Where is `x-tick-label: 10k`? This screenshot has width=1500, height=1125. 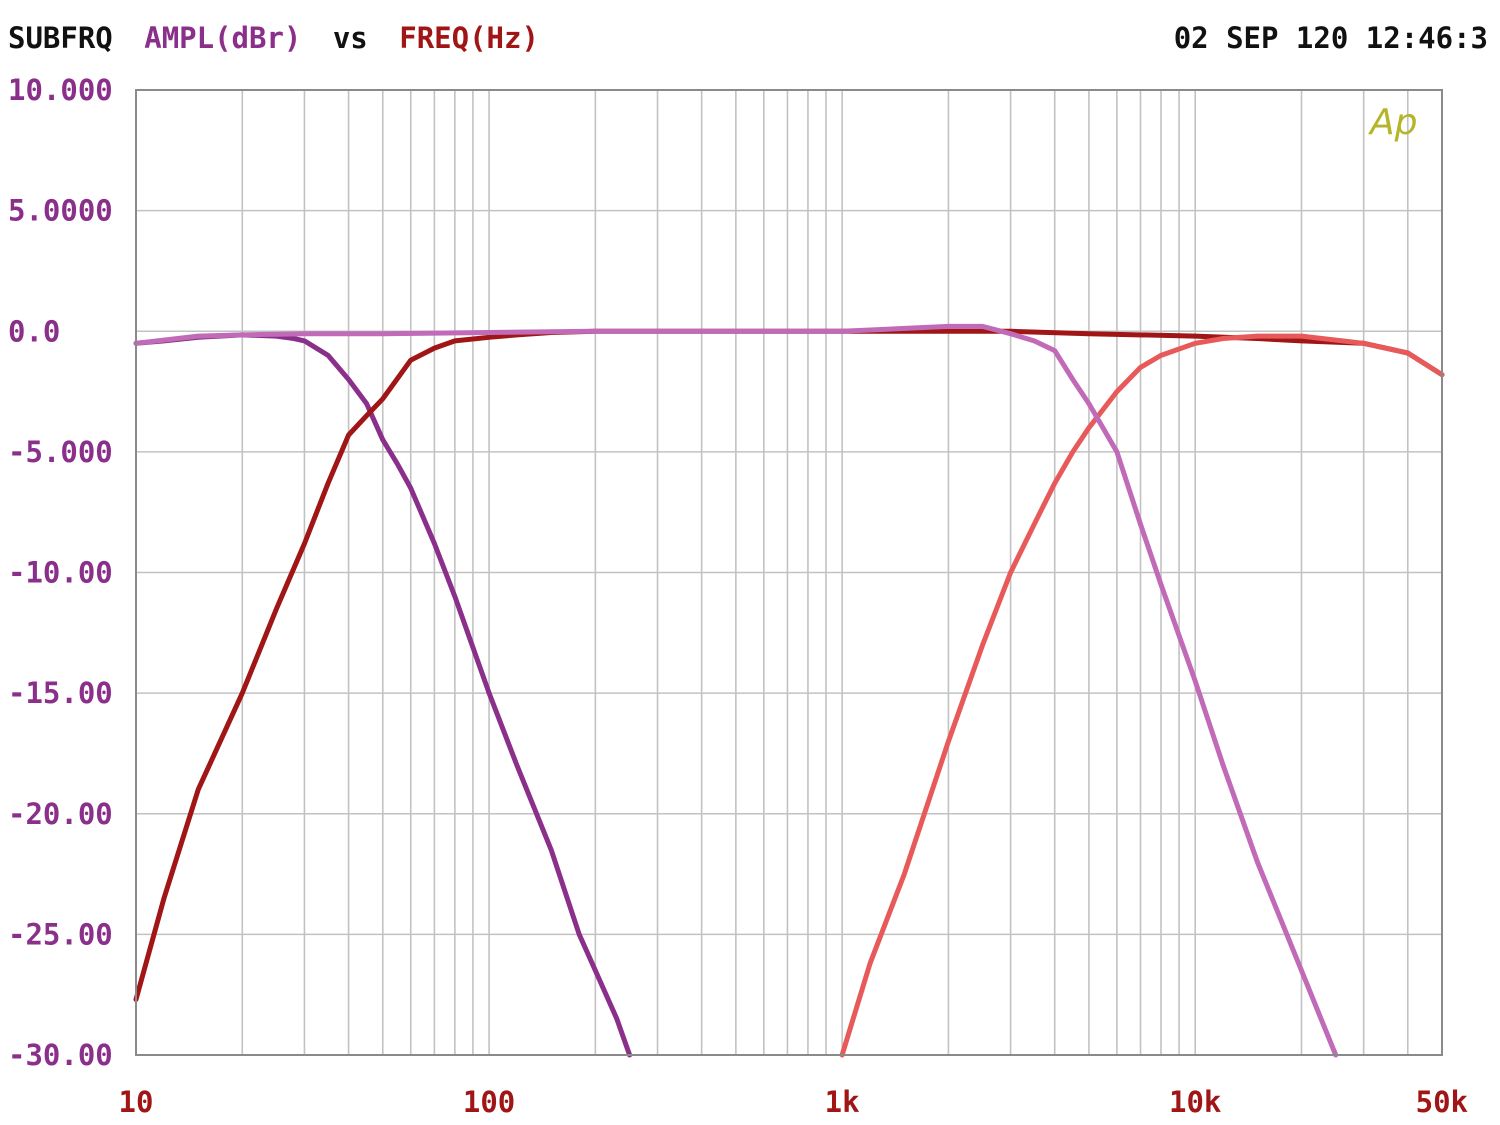 x-tick-label: 10k is located at coordinates (1195, 1102).